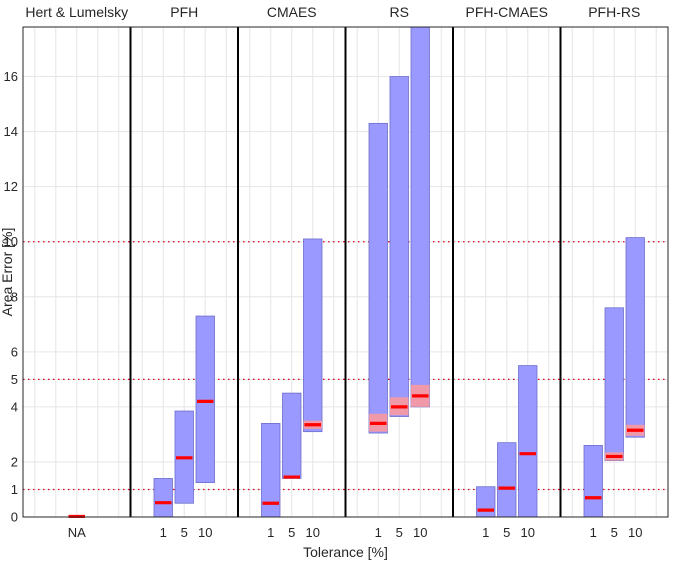 This screenshot has height=568, width=676. I want to click on x-tick-label: NA, so click(77, 532).